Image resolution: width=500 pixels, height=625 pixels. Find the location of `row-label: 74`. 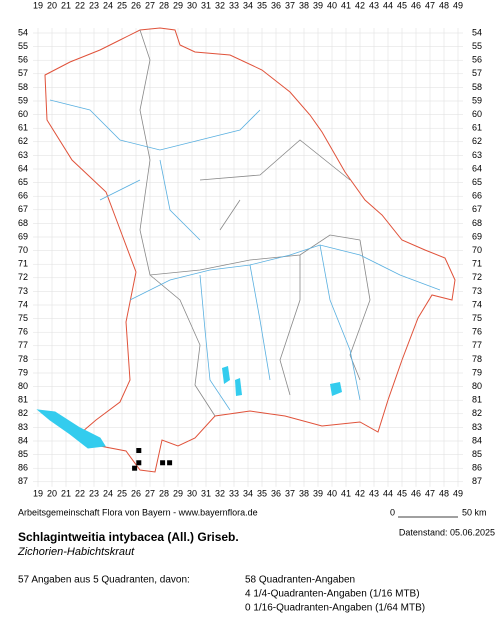

row-label: 74 is located at coordinates (477, 304).